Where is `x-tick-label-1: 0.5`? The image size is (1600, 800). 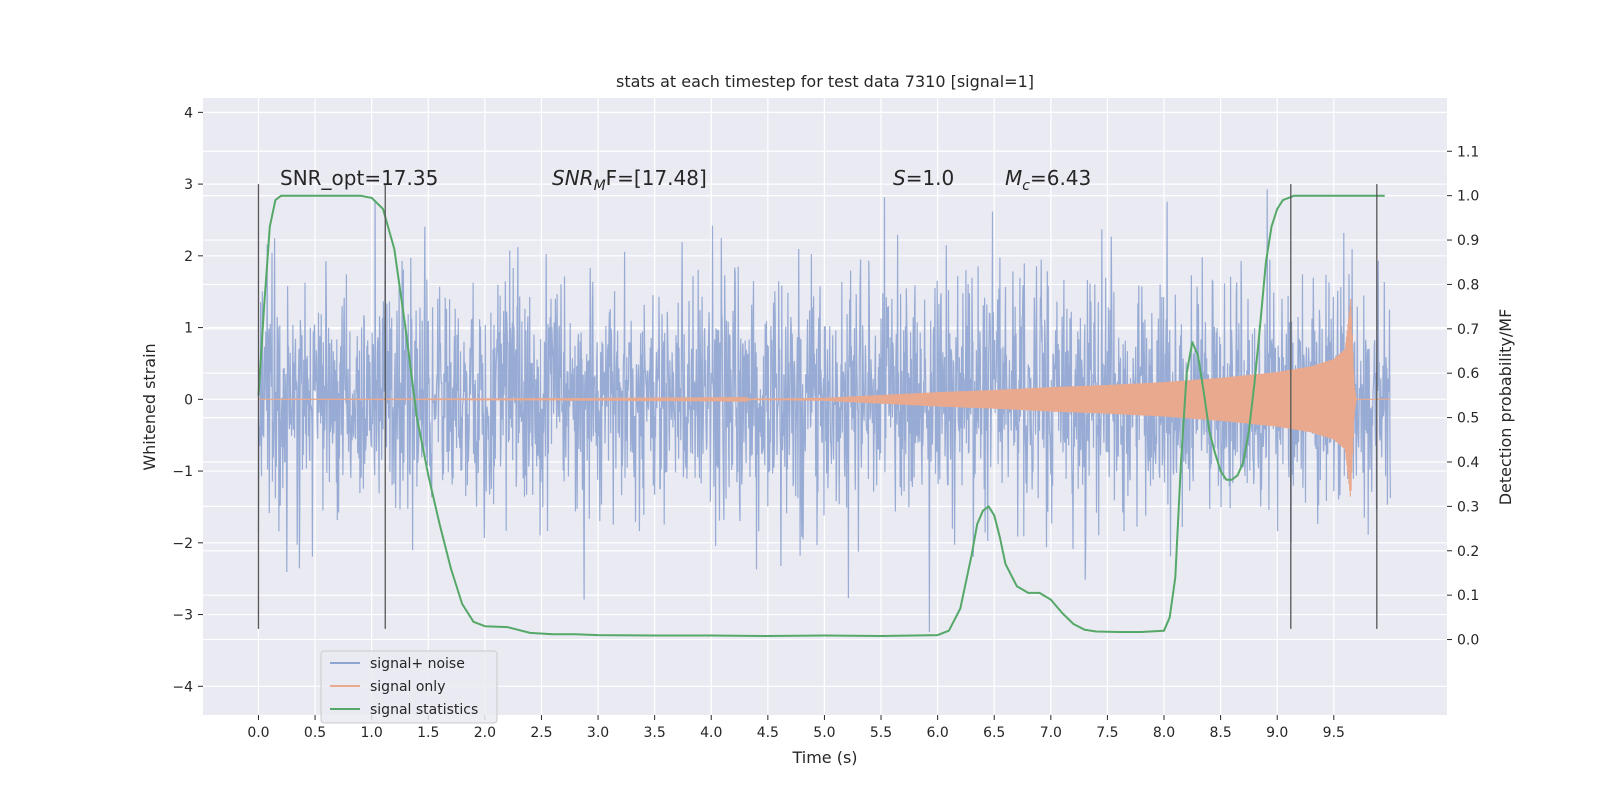
x-tick-label-1: 0.5 is located at coordinates (315, 733).